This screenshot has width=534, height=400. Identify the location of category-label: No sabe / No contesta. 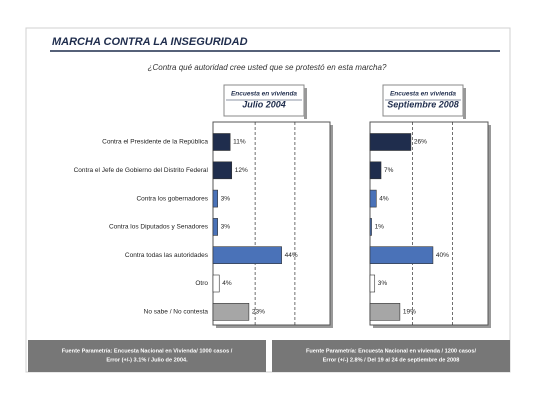
(176, 312).